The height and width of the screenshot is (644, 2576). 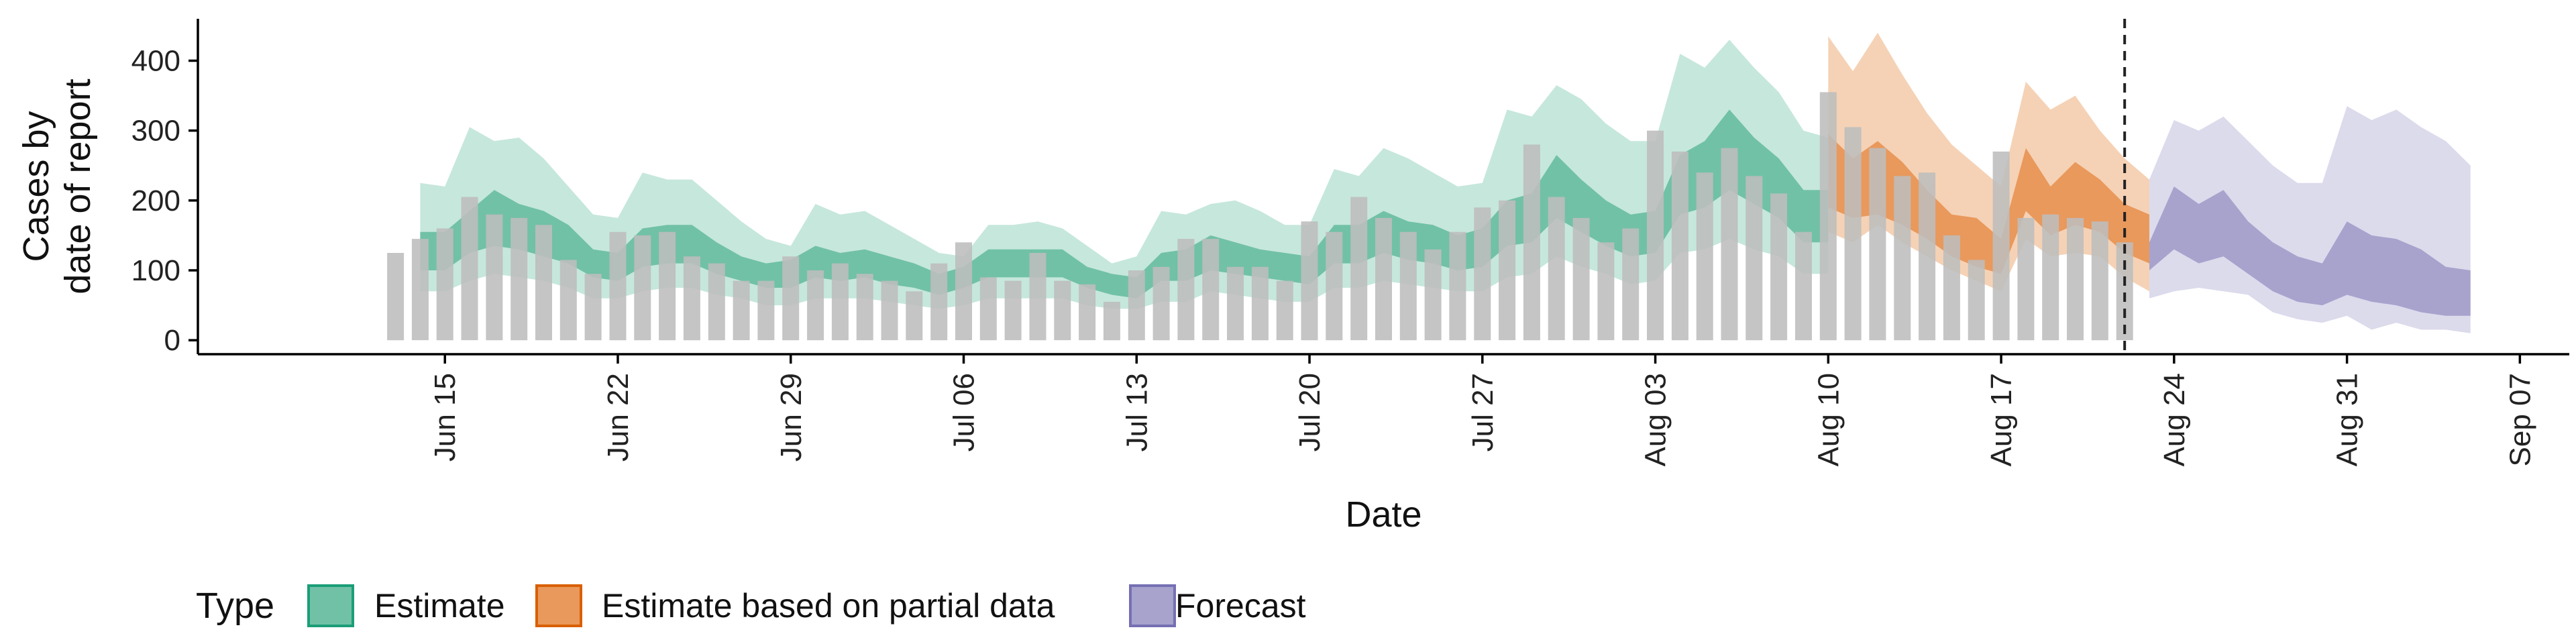 I want to click on x-tick-label: Jun 22, so click(x=618, y=417).